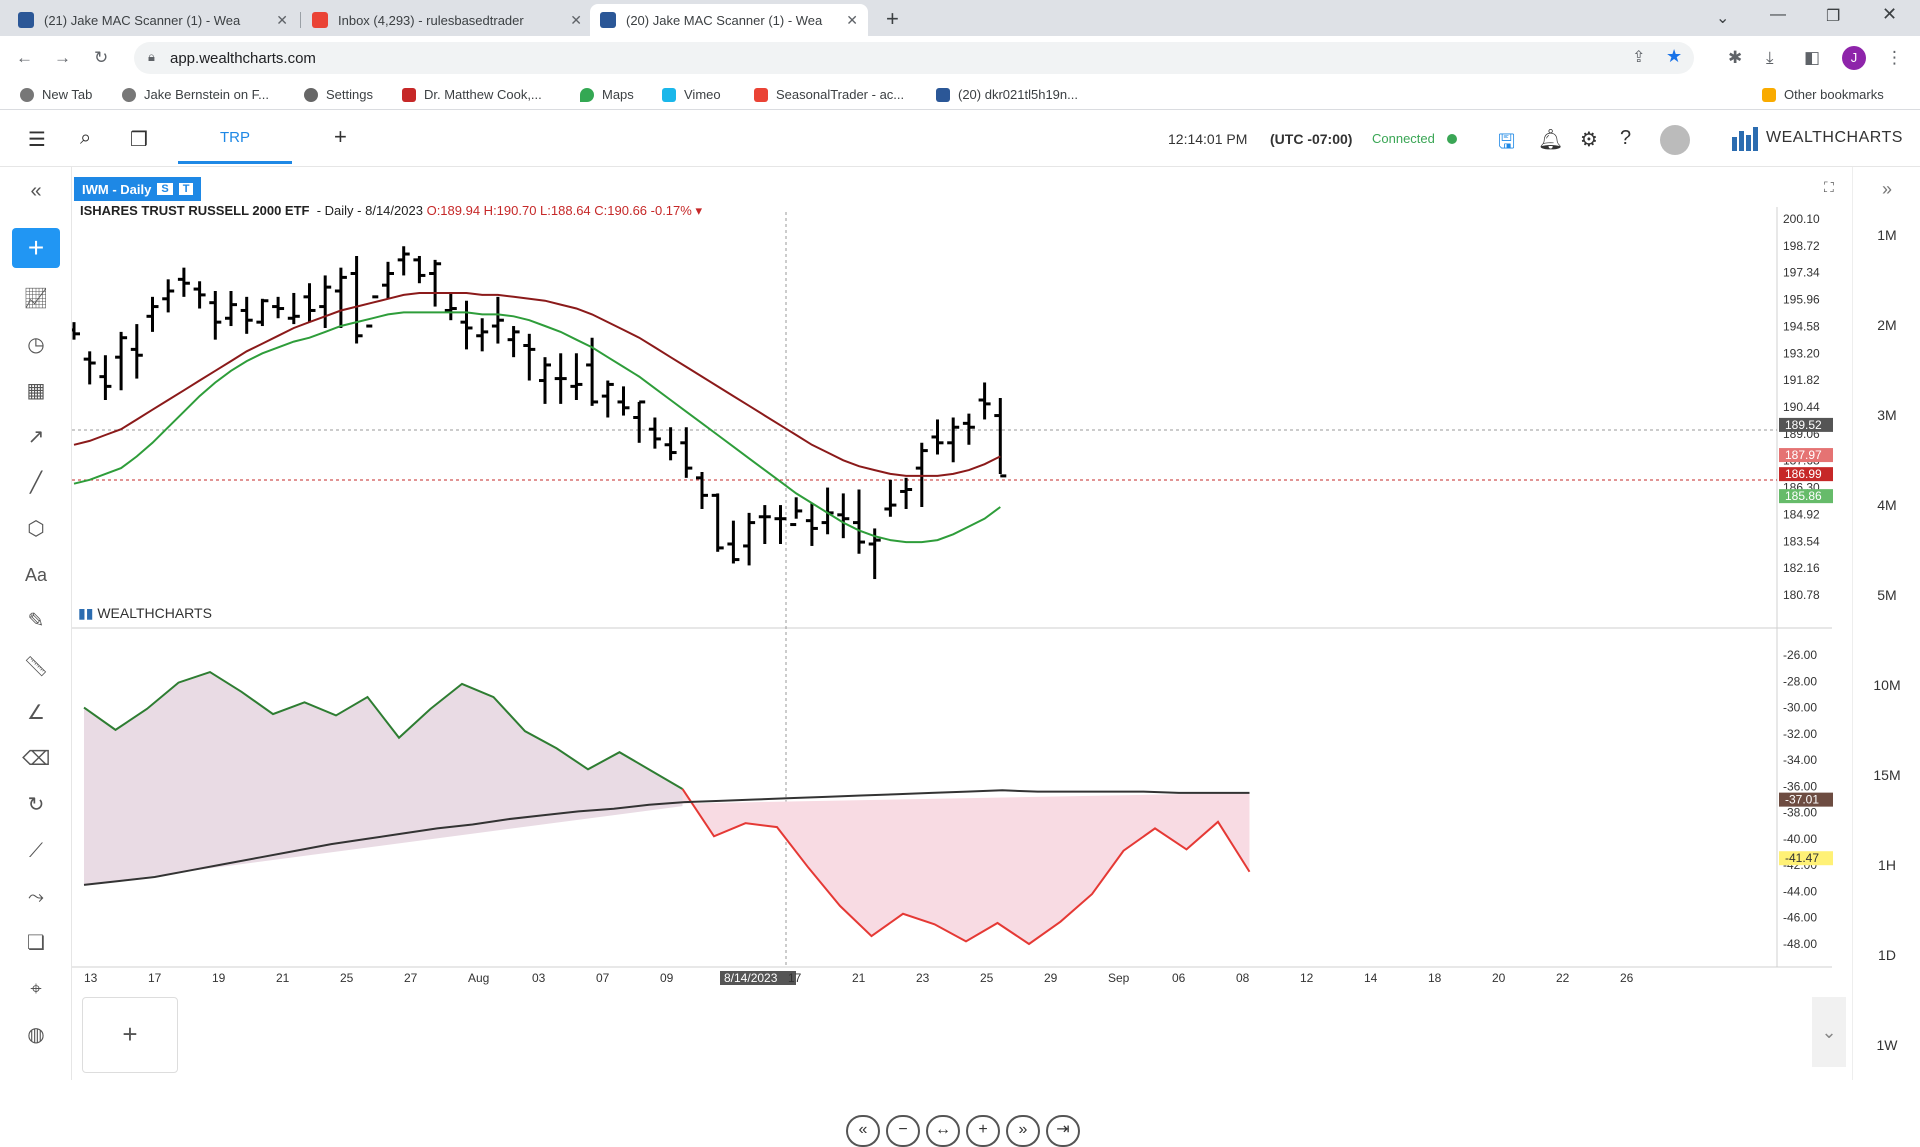  I want to click on timeframe-1w: 1W, so click(1887, 1045).